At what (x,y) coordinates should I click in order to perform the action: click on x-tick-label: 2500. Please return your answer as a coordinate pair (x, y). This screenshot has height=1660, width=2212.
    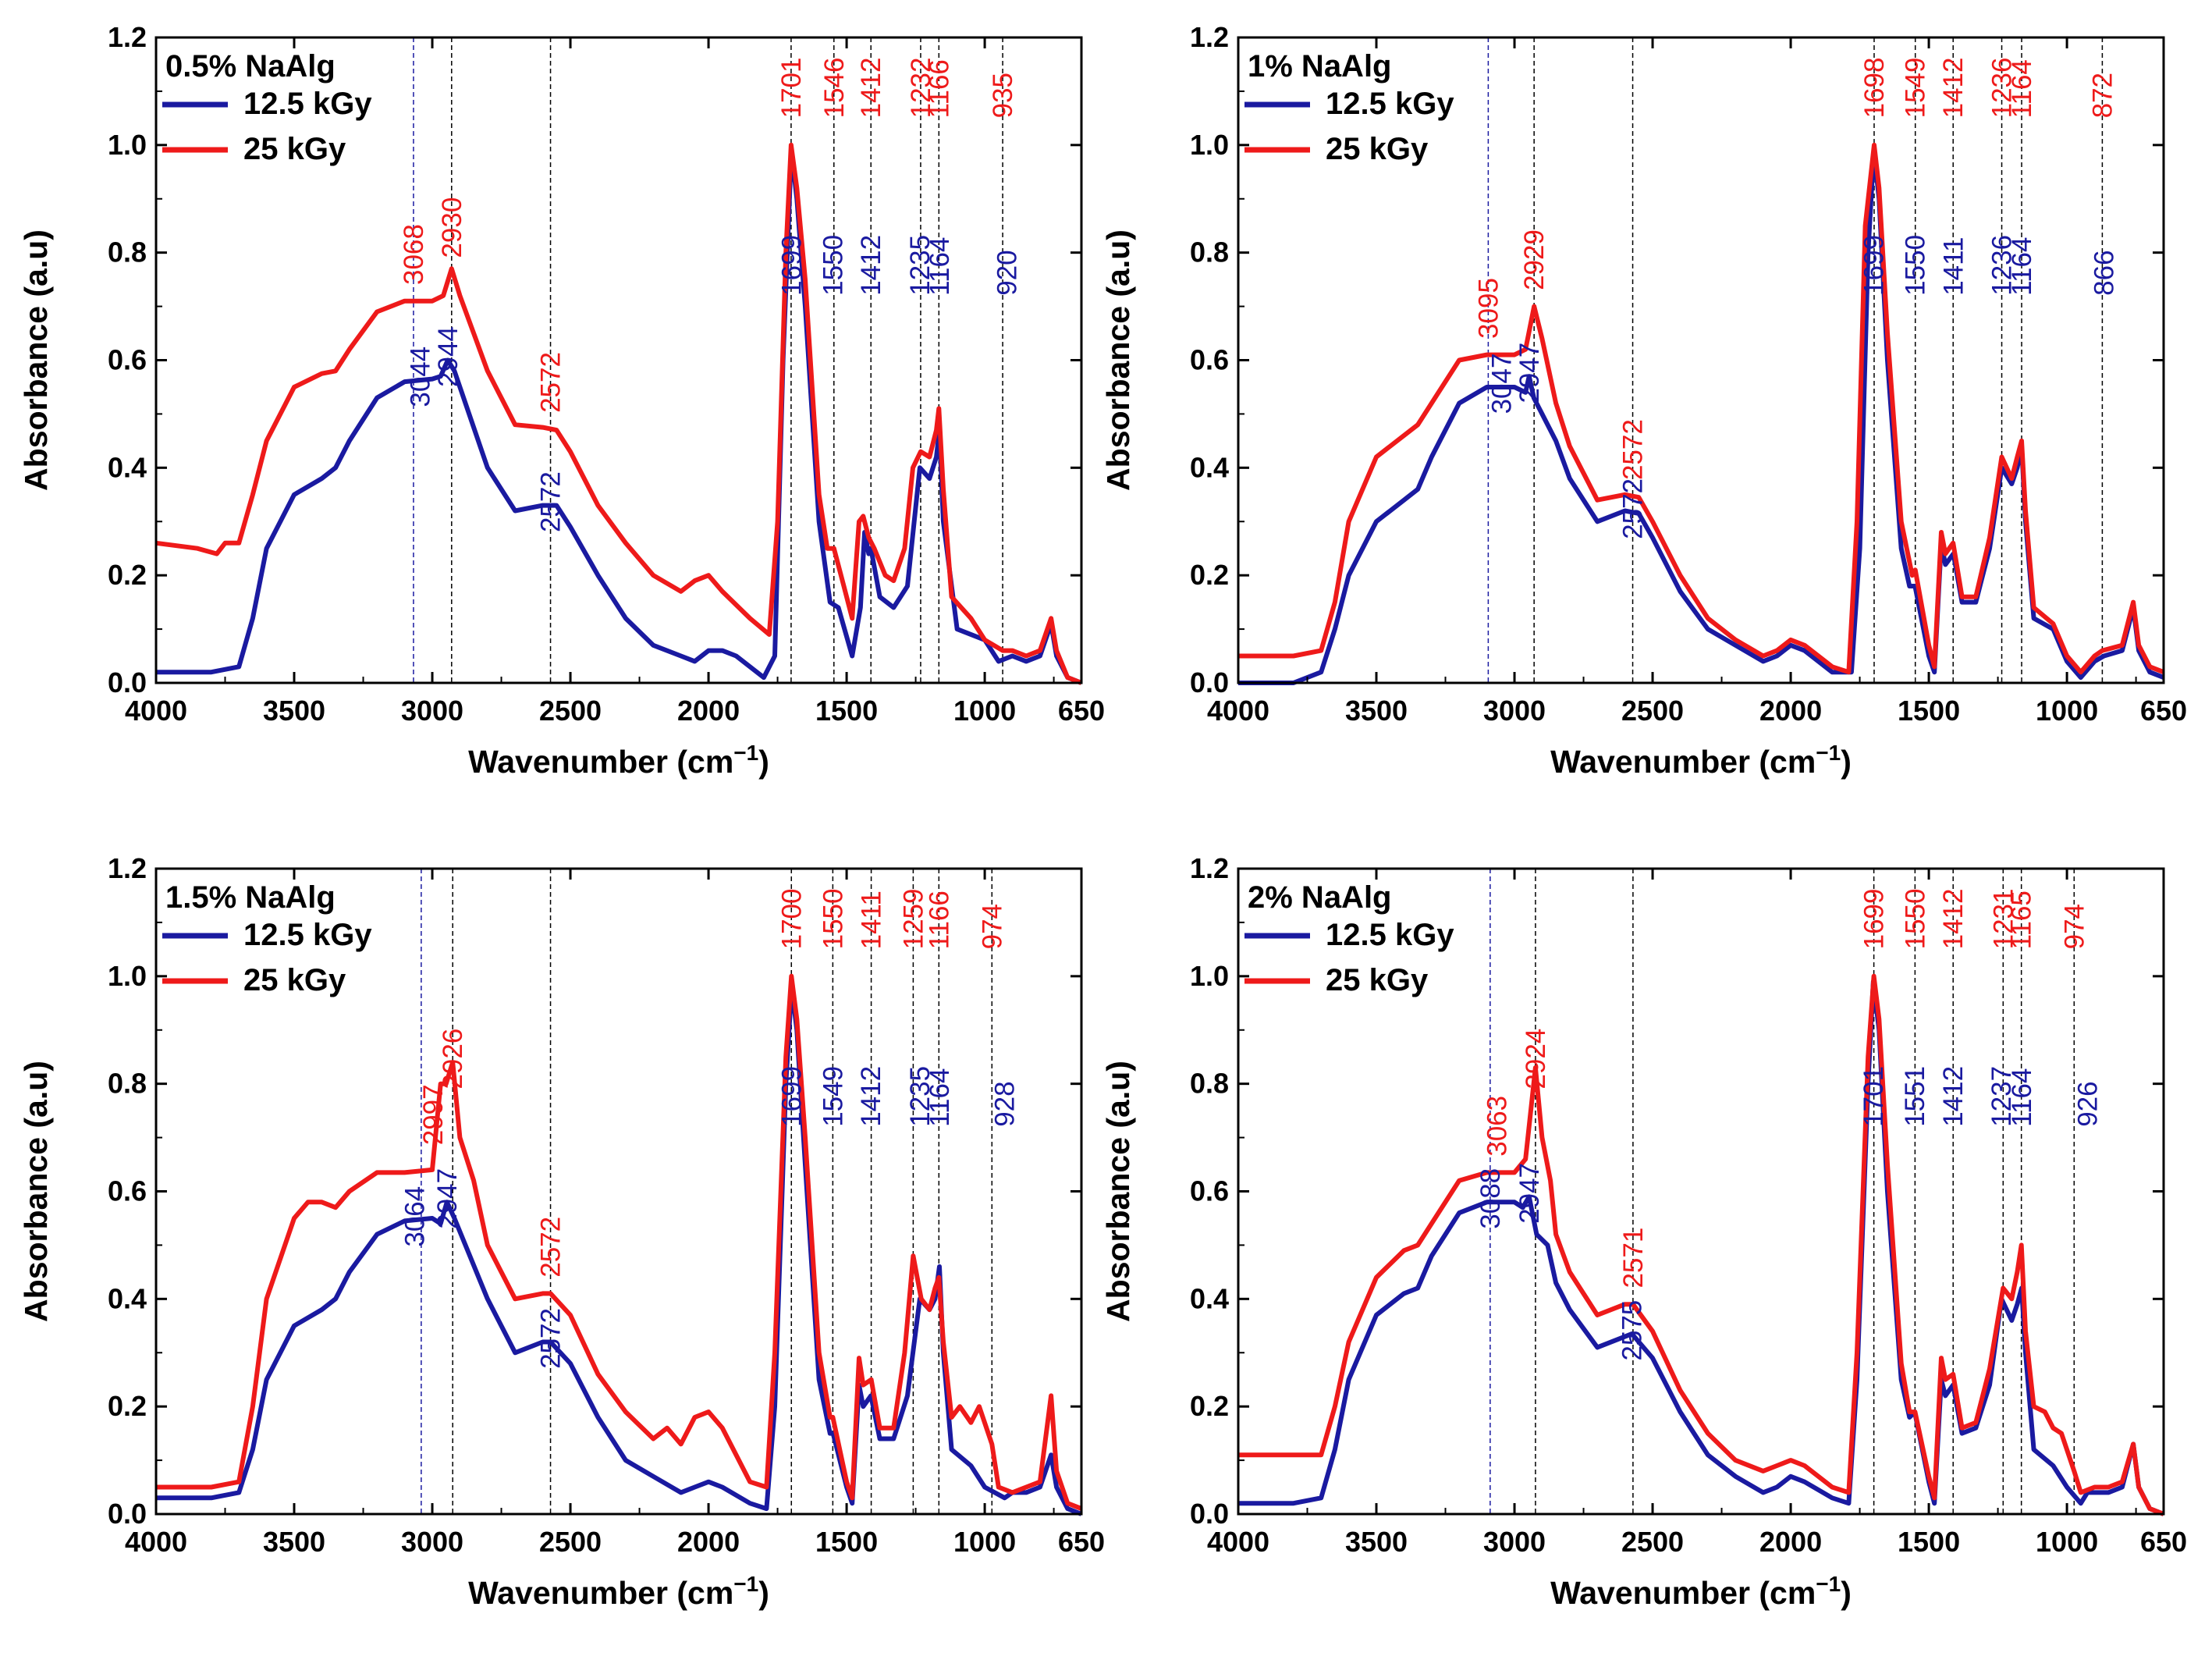
    Looking at the image, I should click on (570, 1542).